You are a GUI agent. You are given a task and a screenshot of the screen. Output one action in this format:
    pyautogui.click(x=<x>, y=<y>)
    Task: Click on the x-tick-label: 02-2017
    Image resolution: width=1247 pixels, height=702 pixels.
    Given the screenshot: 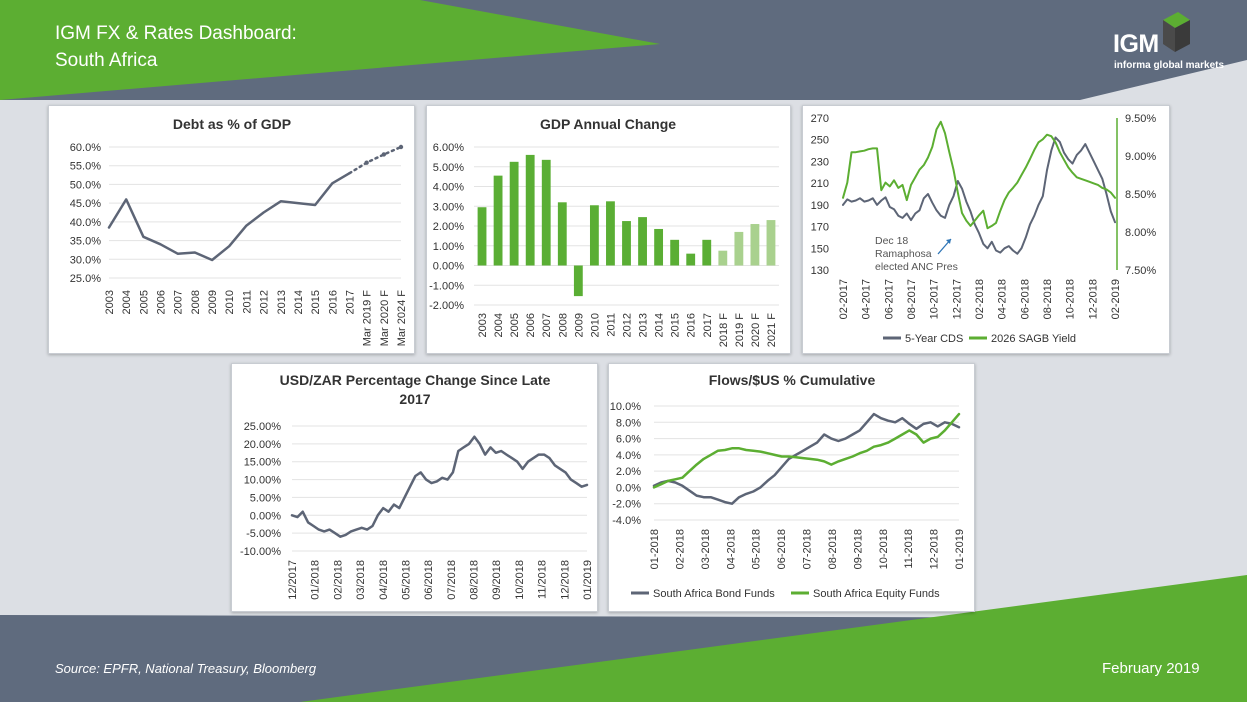 What is the action you would take?
    pyautogui.click(x=844, y=299)
    